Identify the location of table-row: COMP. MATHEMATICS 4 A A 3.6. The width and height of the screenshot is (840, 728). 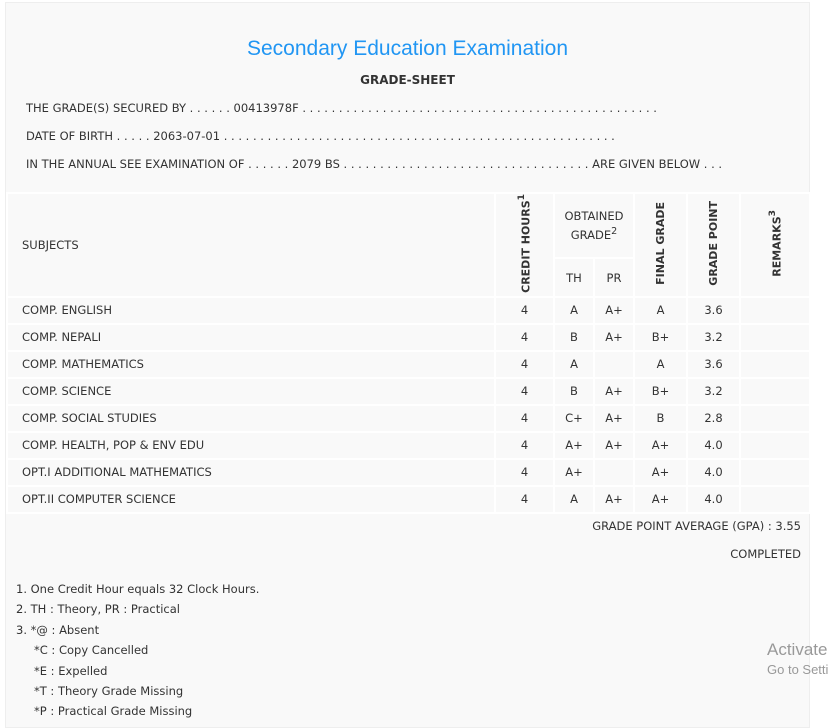
(408, 364).